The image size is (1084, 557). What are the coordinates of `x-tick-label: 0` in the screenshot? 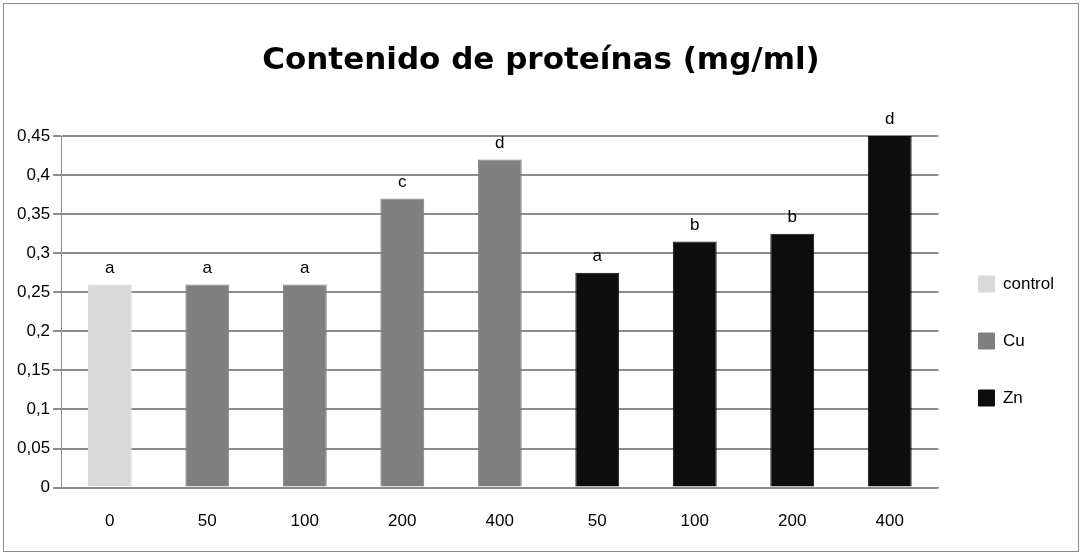 It's located at (110, 521).